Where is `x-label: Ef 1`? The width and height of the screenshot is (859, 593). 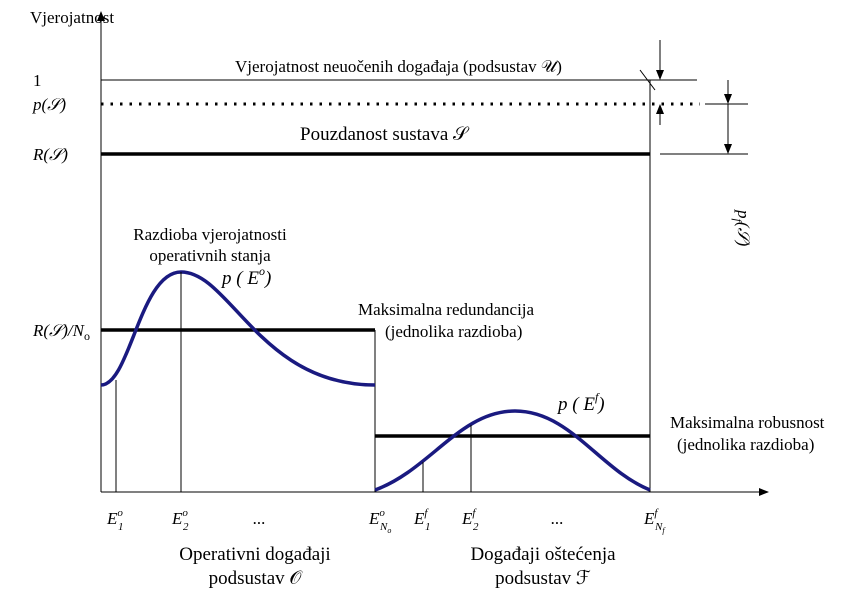
x-label: Ef 1 is located at coordinates (422, 520).